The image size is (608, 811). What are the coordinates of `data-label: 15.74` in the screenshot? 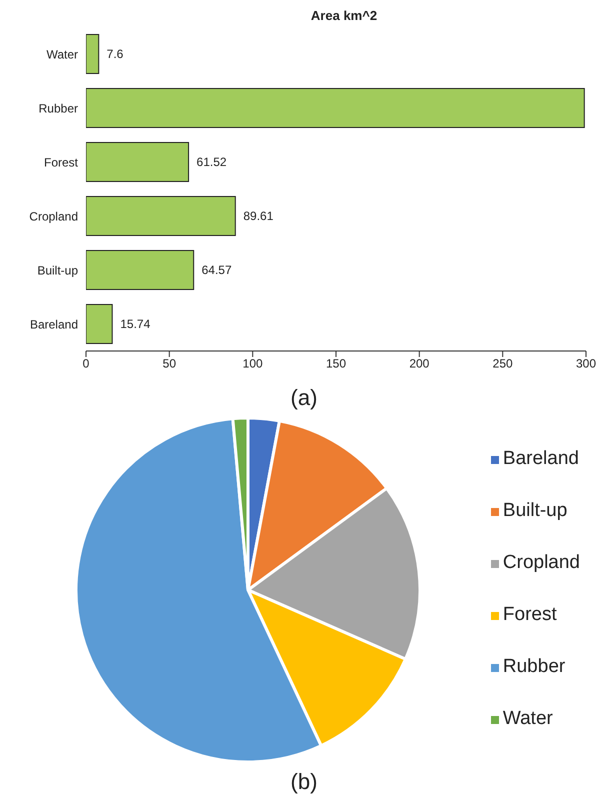 It's located at (135, 324).